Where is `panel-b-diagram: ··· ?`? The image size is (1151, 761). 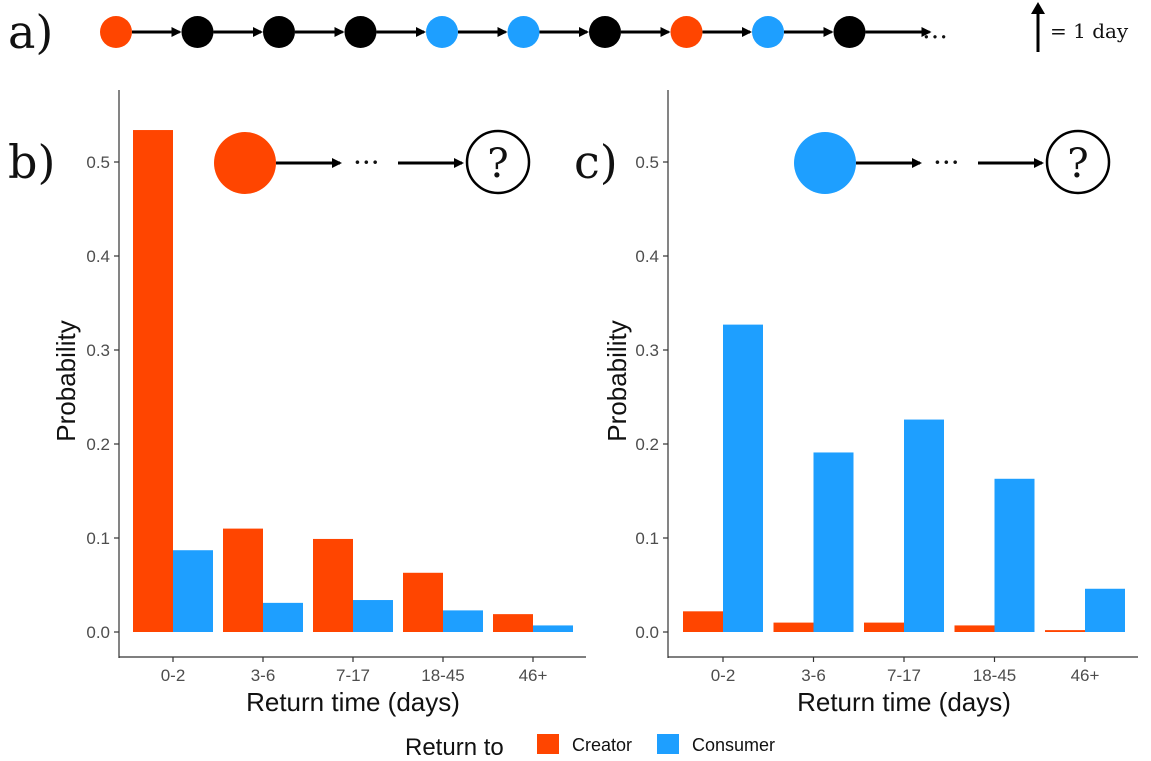 panel-b-diagram: ··· ? is located at coordinates (372, 162).